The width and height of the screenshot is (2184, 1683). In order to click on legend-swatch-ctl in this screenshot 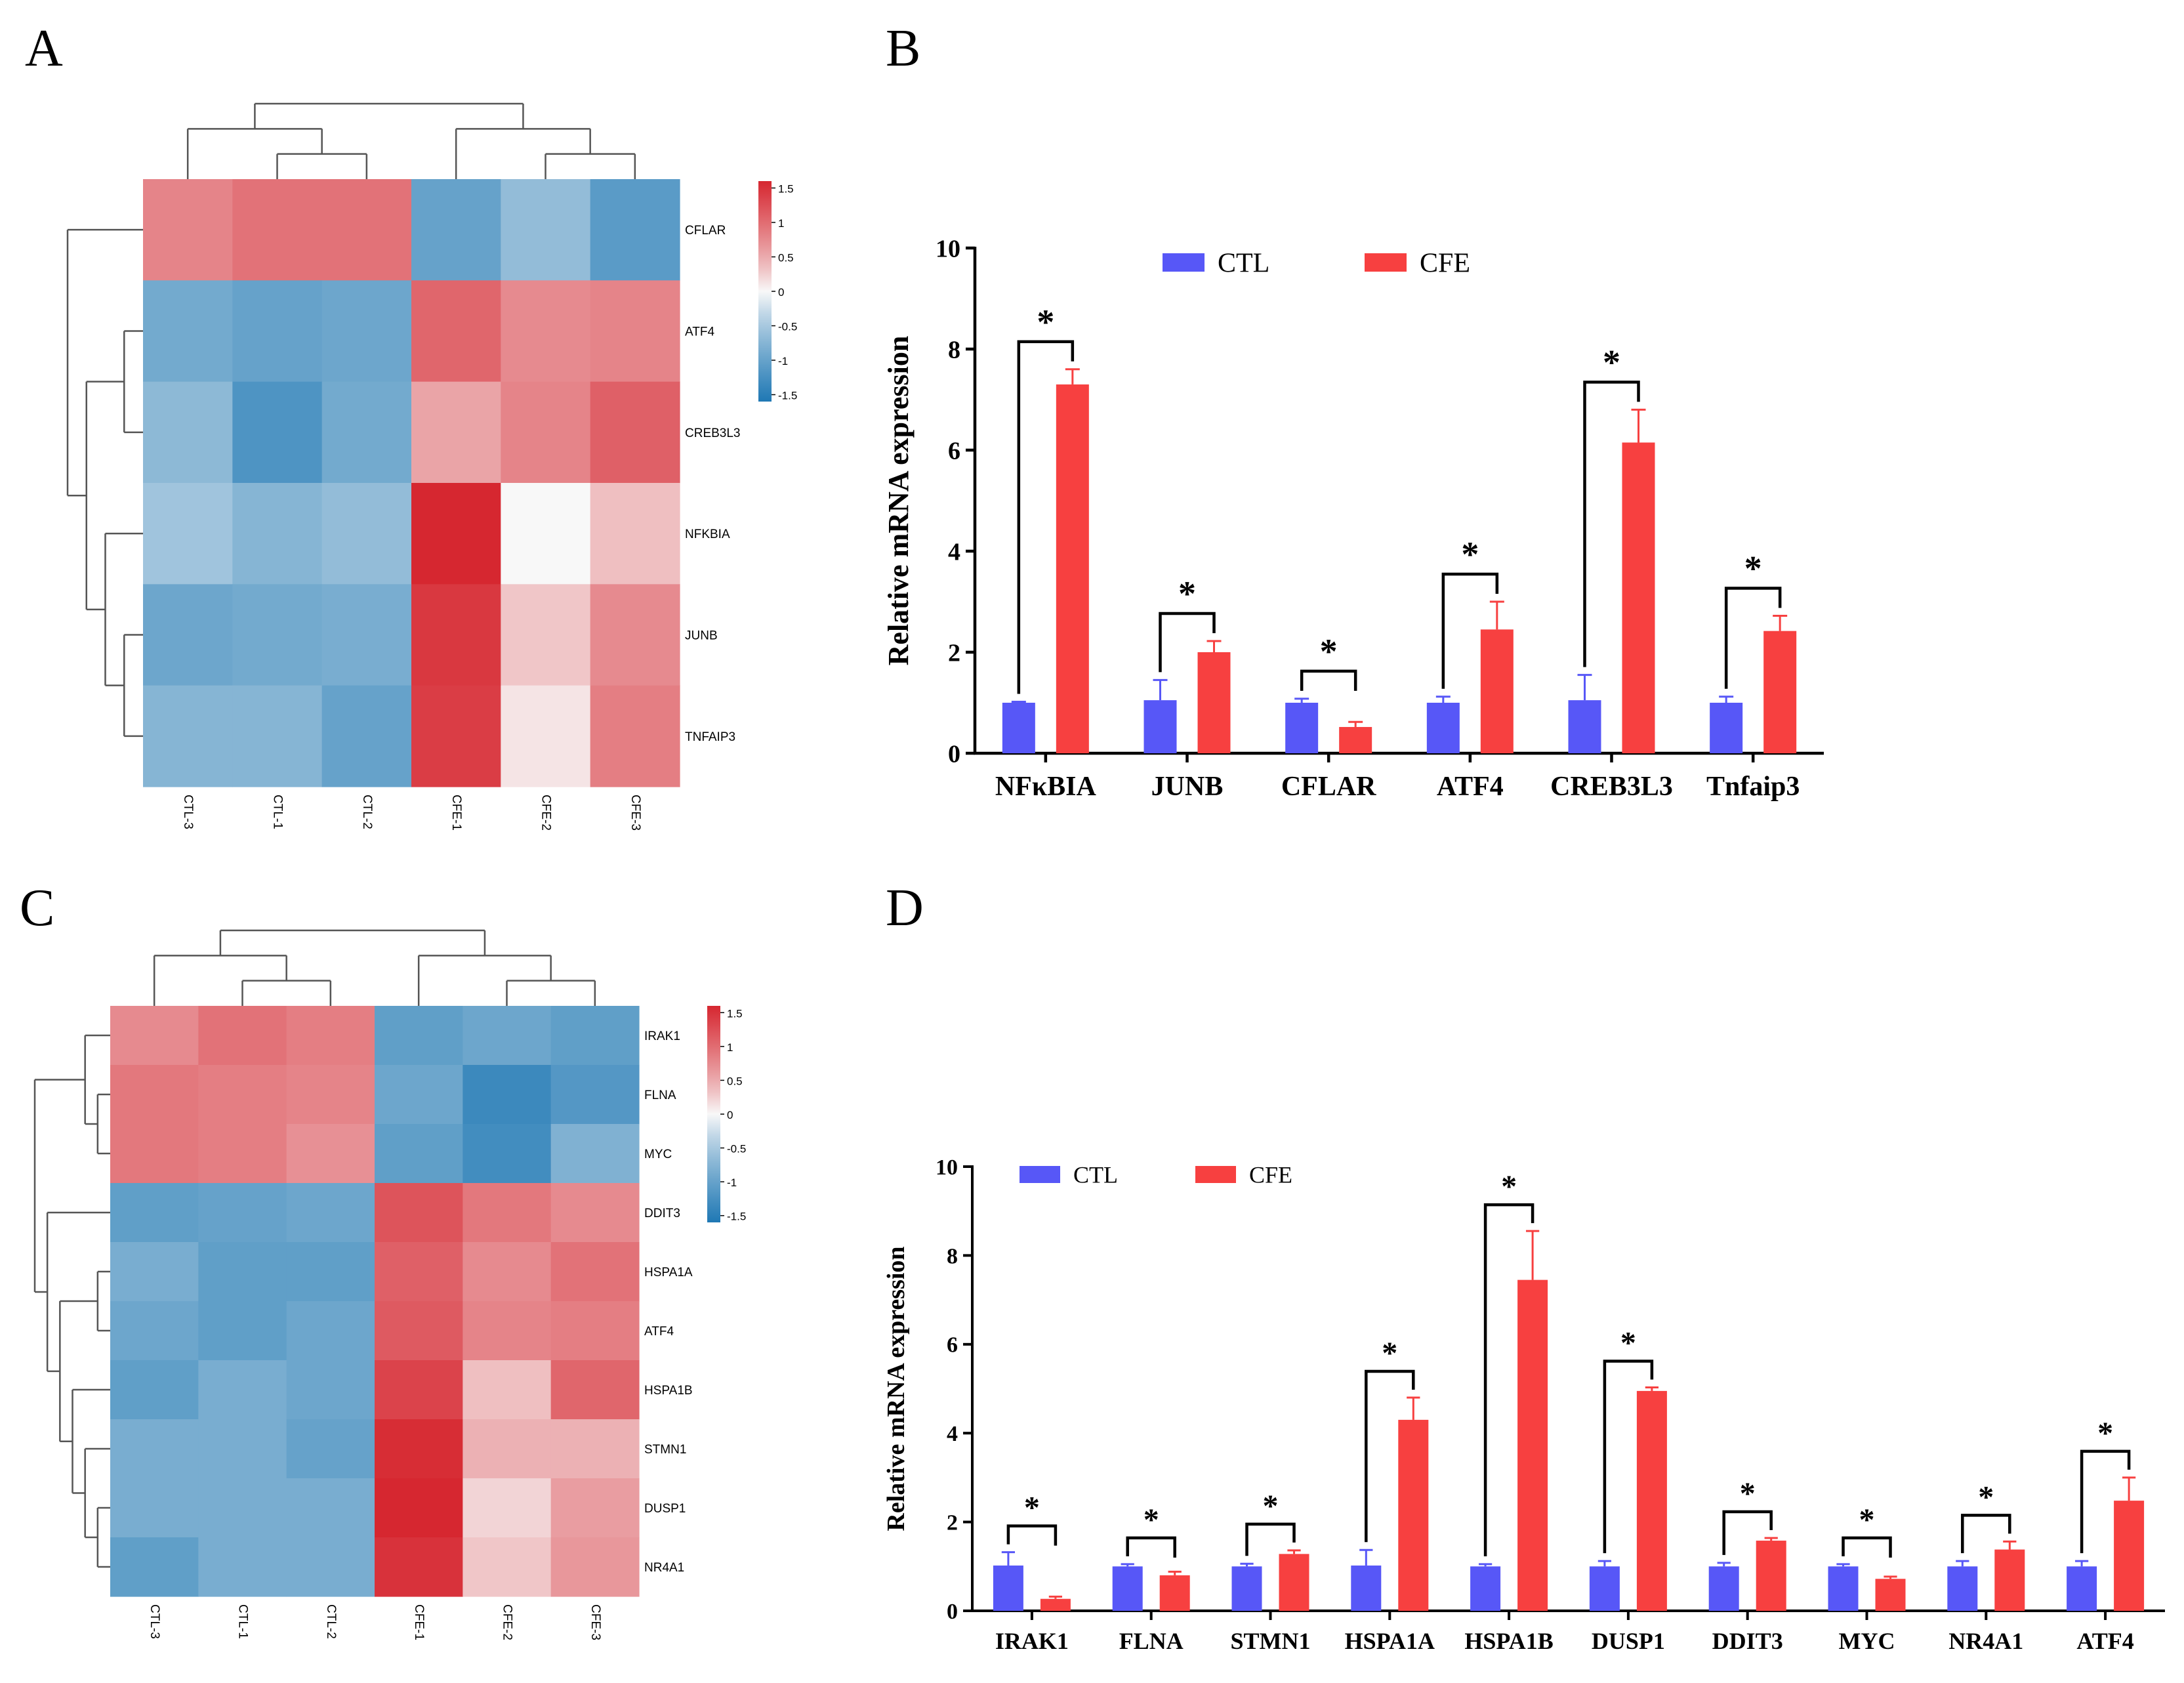, I will do `click(1040, 1175)`.